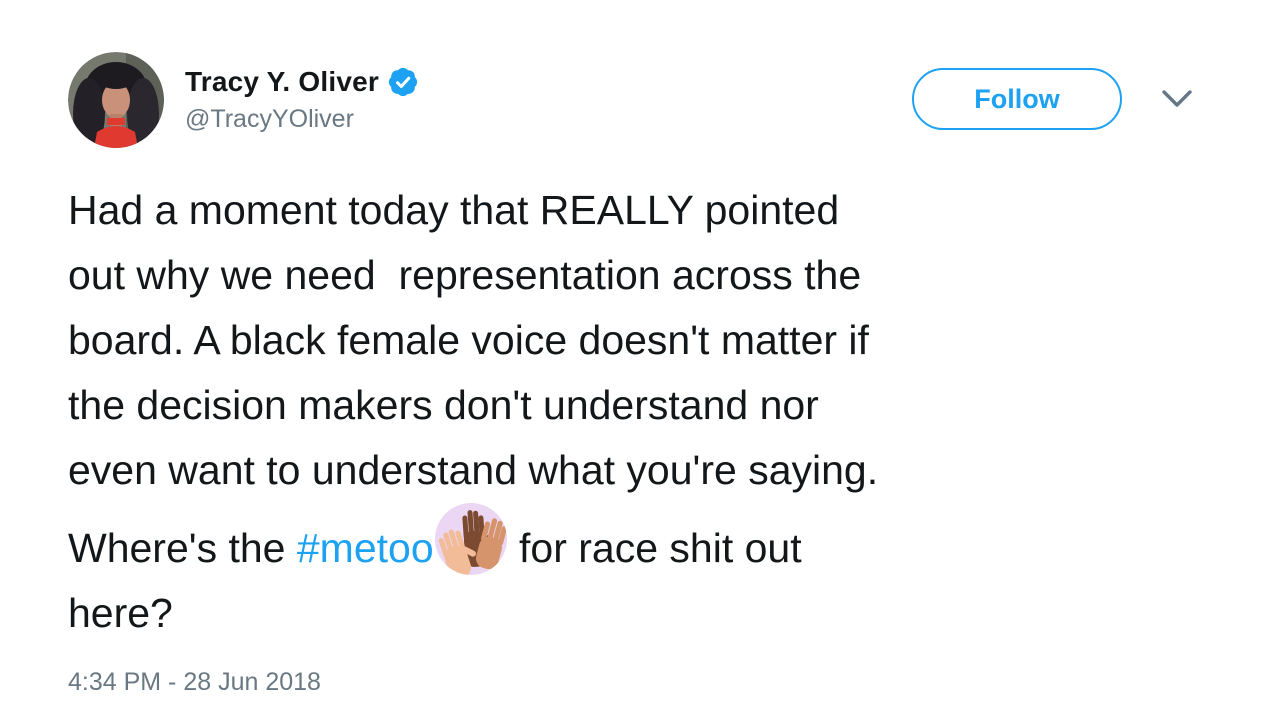 This screenshot has width=1262, height=712. Describe the element at coordinates (403, 82) in the screenshot. I see `verified-badge-icon` at that location.